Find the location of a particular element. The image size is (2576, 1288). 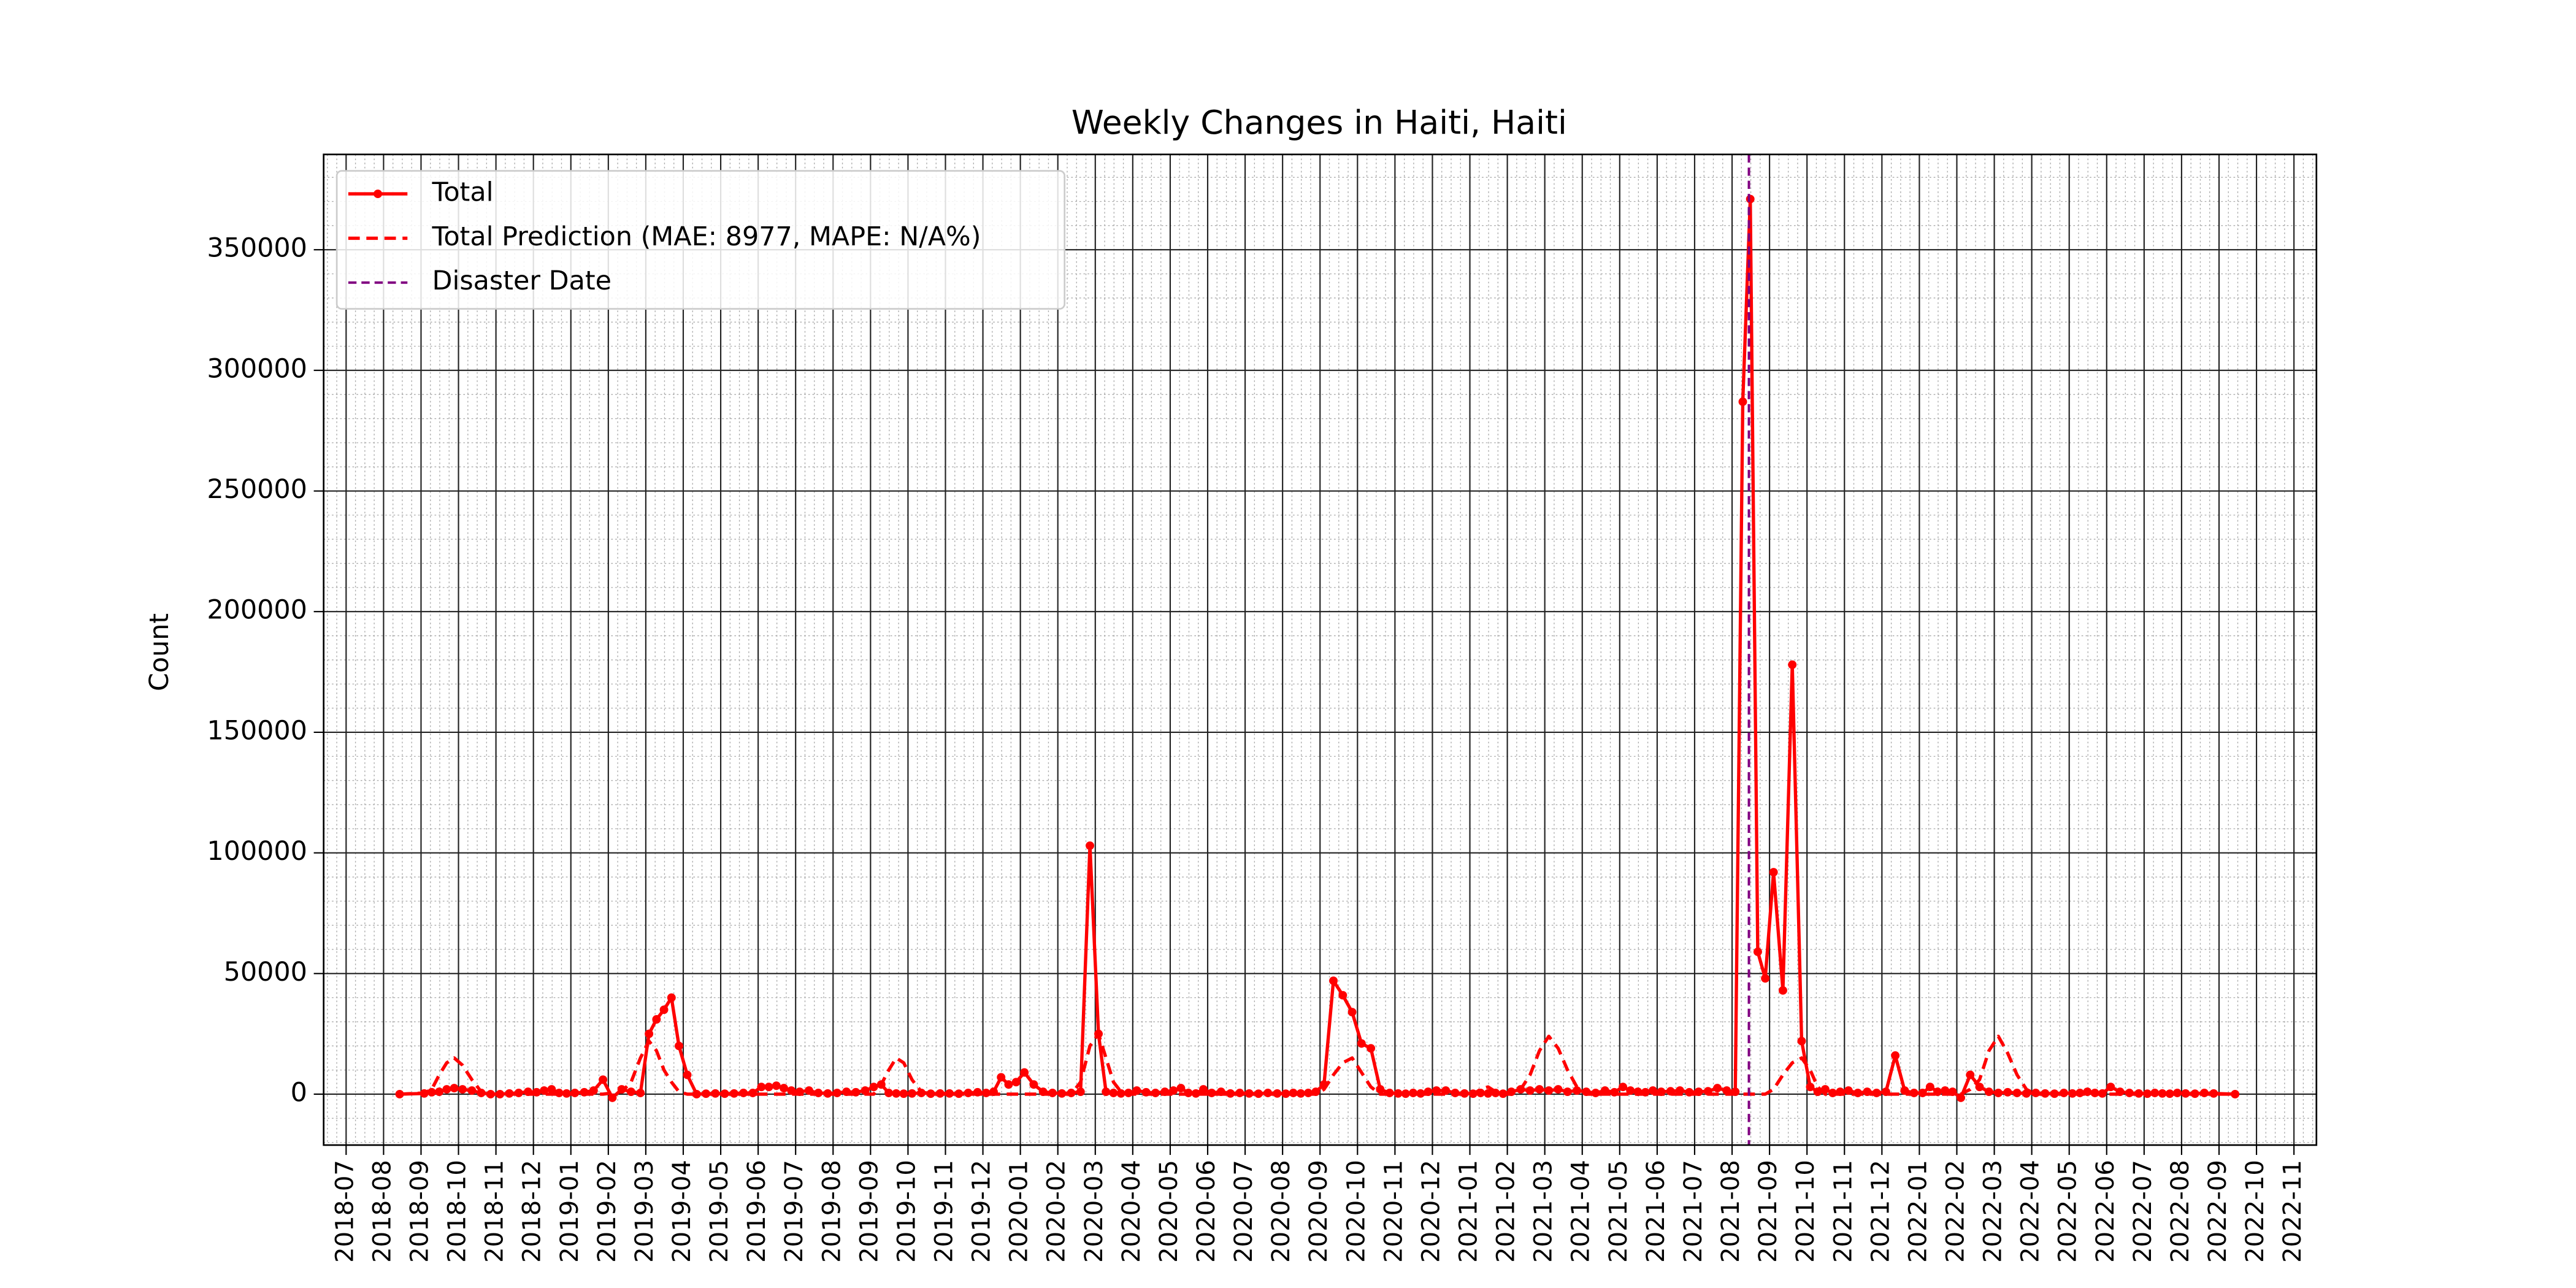

y-tick-label: 150000 is located at coordinates (257, 730).